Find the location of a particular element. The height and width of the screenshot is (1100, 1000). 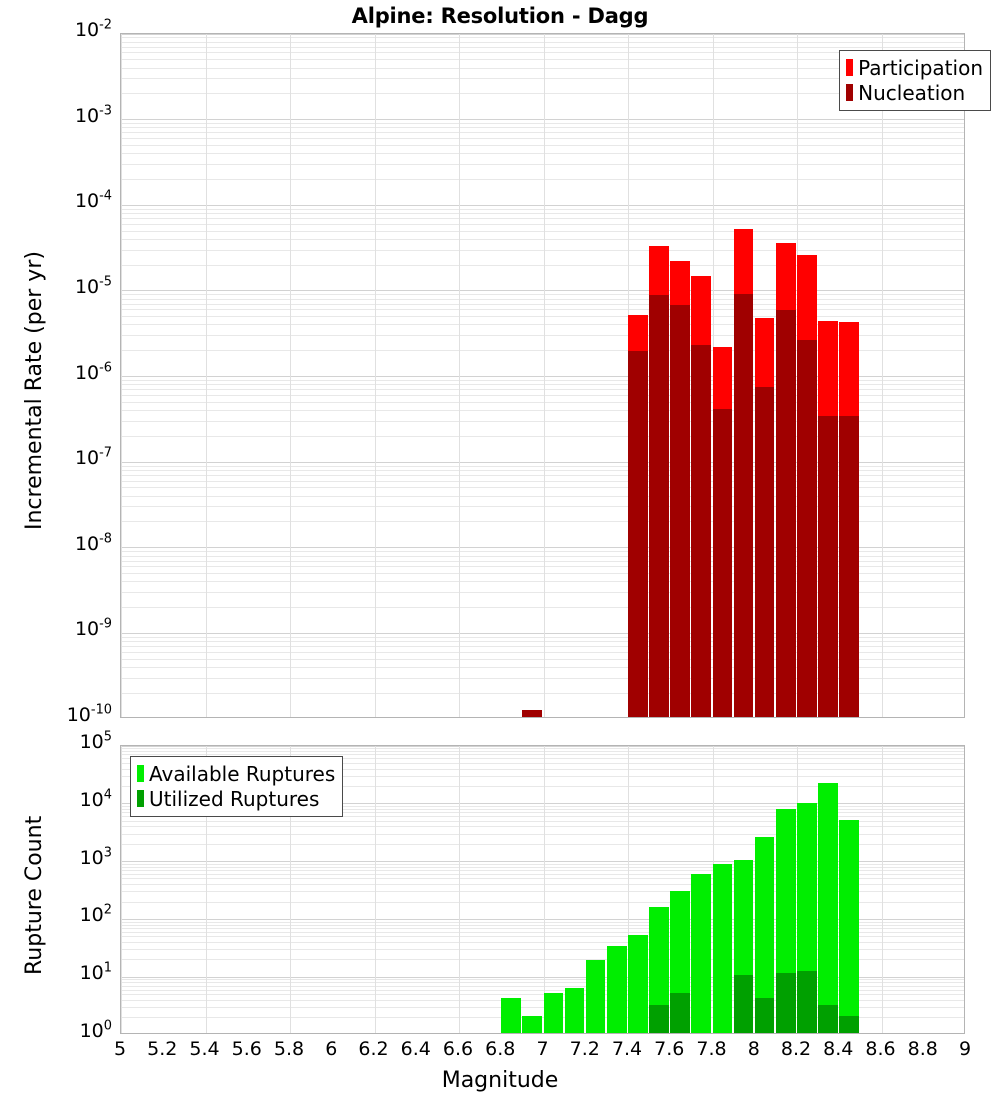

legend-bottom: Available Ruptures Utilized Ruptures is located at coordinates (237, 786).